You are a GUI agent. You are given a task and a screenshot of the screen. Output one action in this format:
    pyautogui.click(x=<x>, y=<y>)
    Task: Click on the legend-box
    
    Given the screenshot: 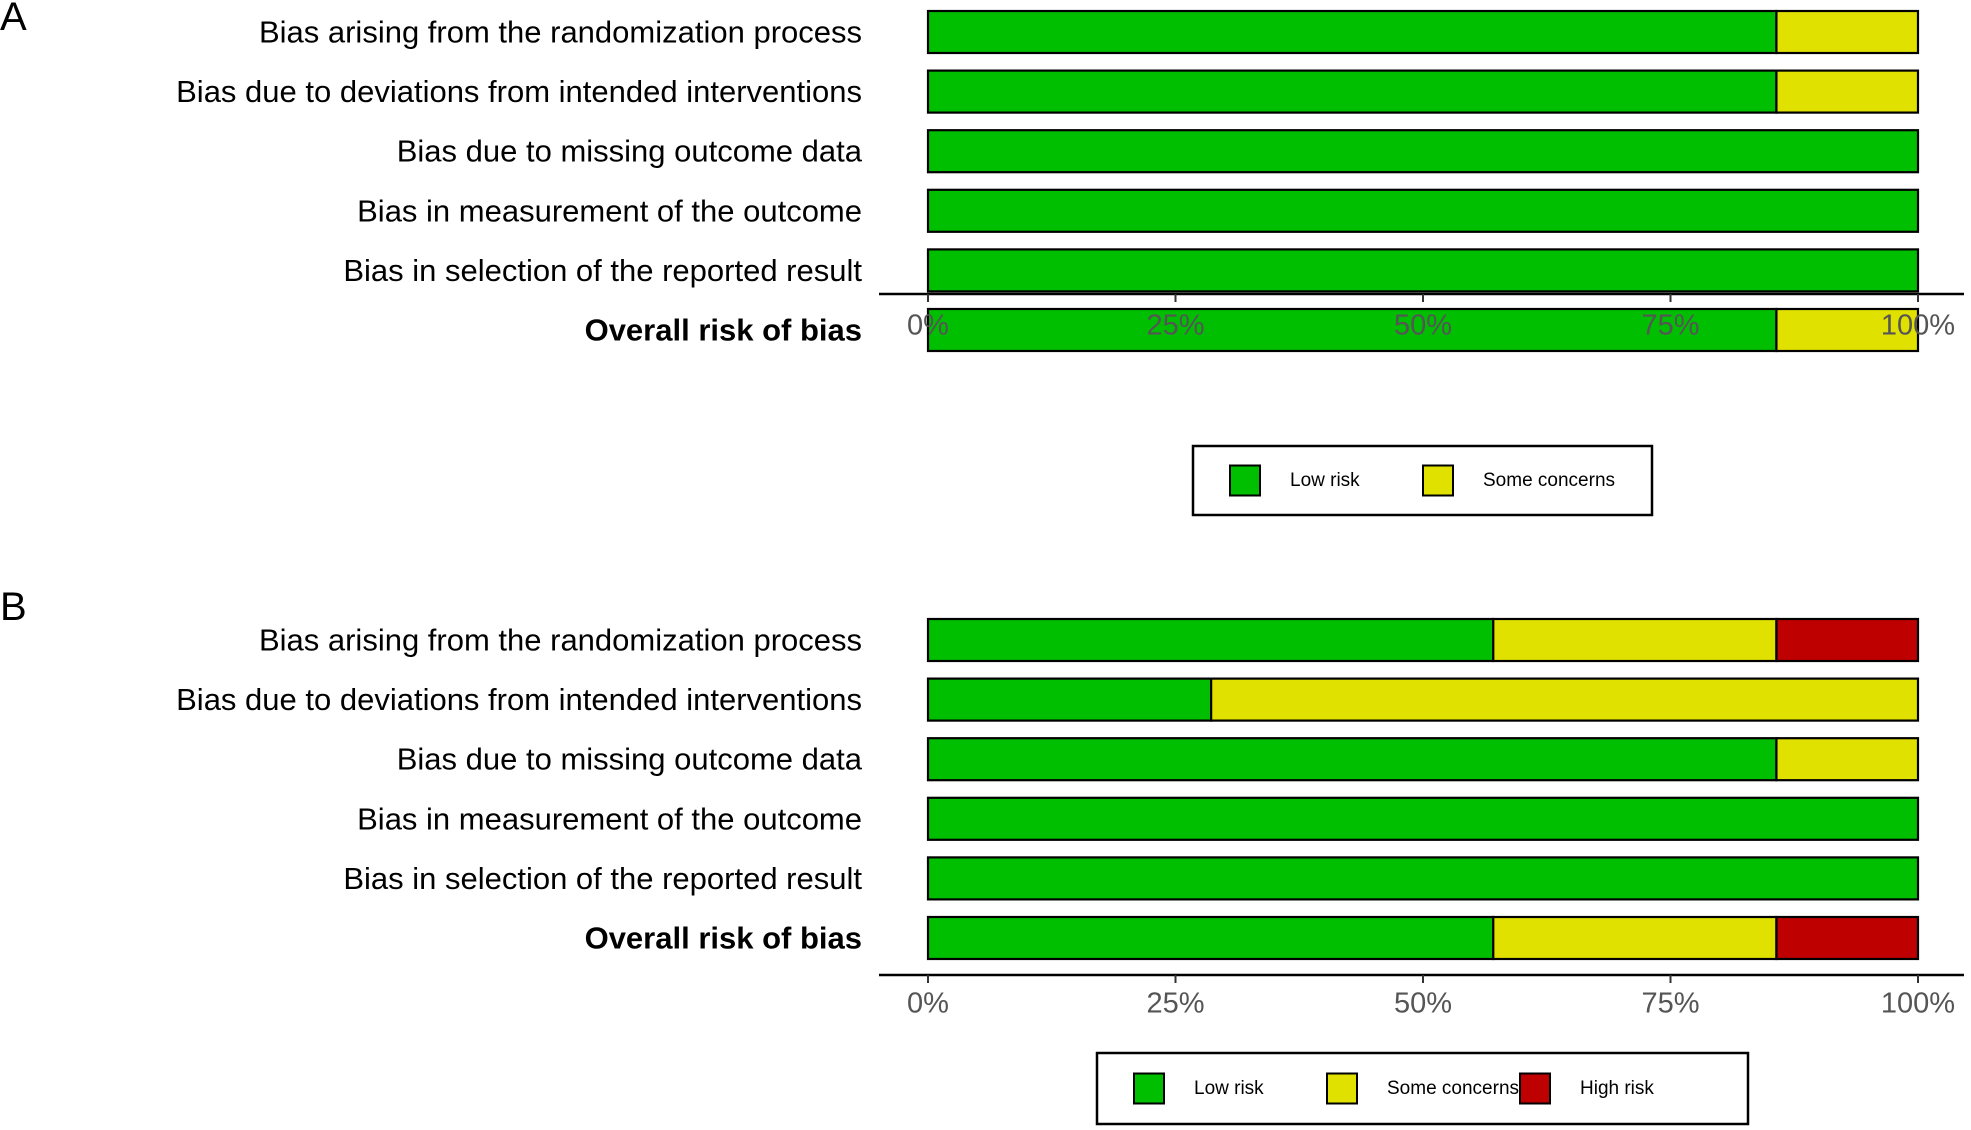 What is the action you would take?
    pyautogui.click(x=1422, y=1088)
    